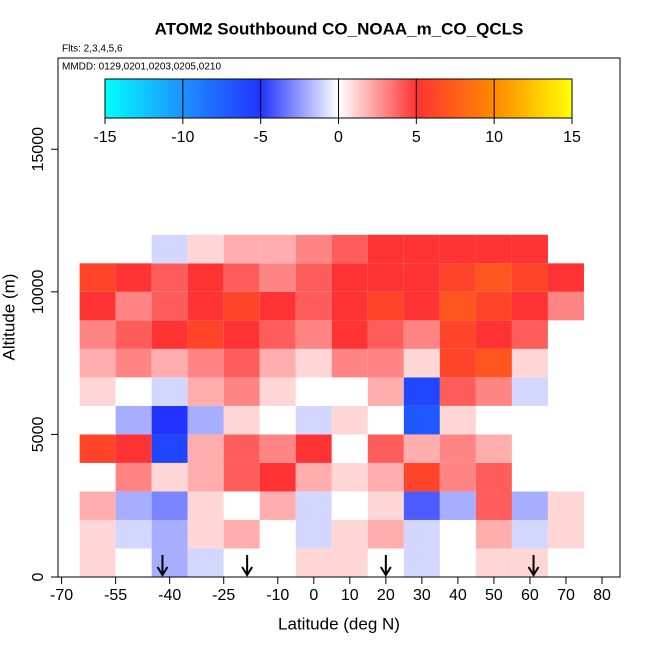 This screenshot has width=650, height=655. Describe the element at coordinates (38, 149) in the screenshot. I see `y-tick-label: 15000` at that location.